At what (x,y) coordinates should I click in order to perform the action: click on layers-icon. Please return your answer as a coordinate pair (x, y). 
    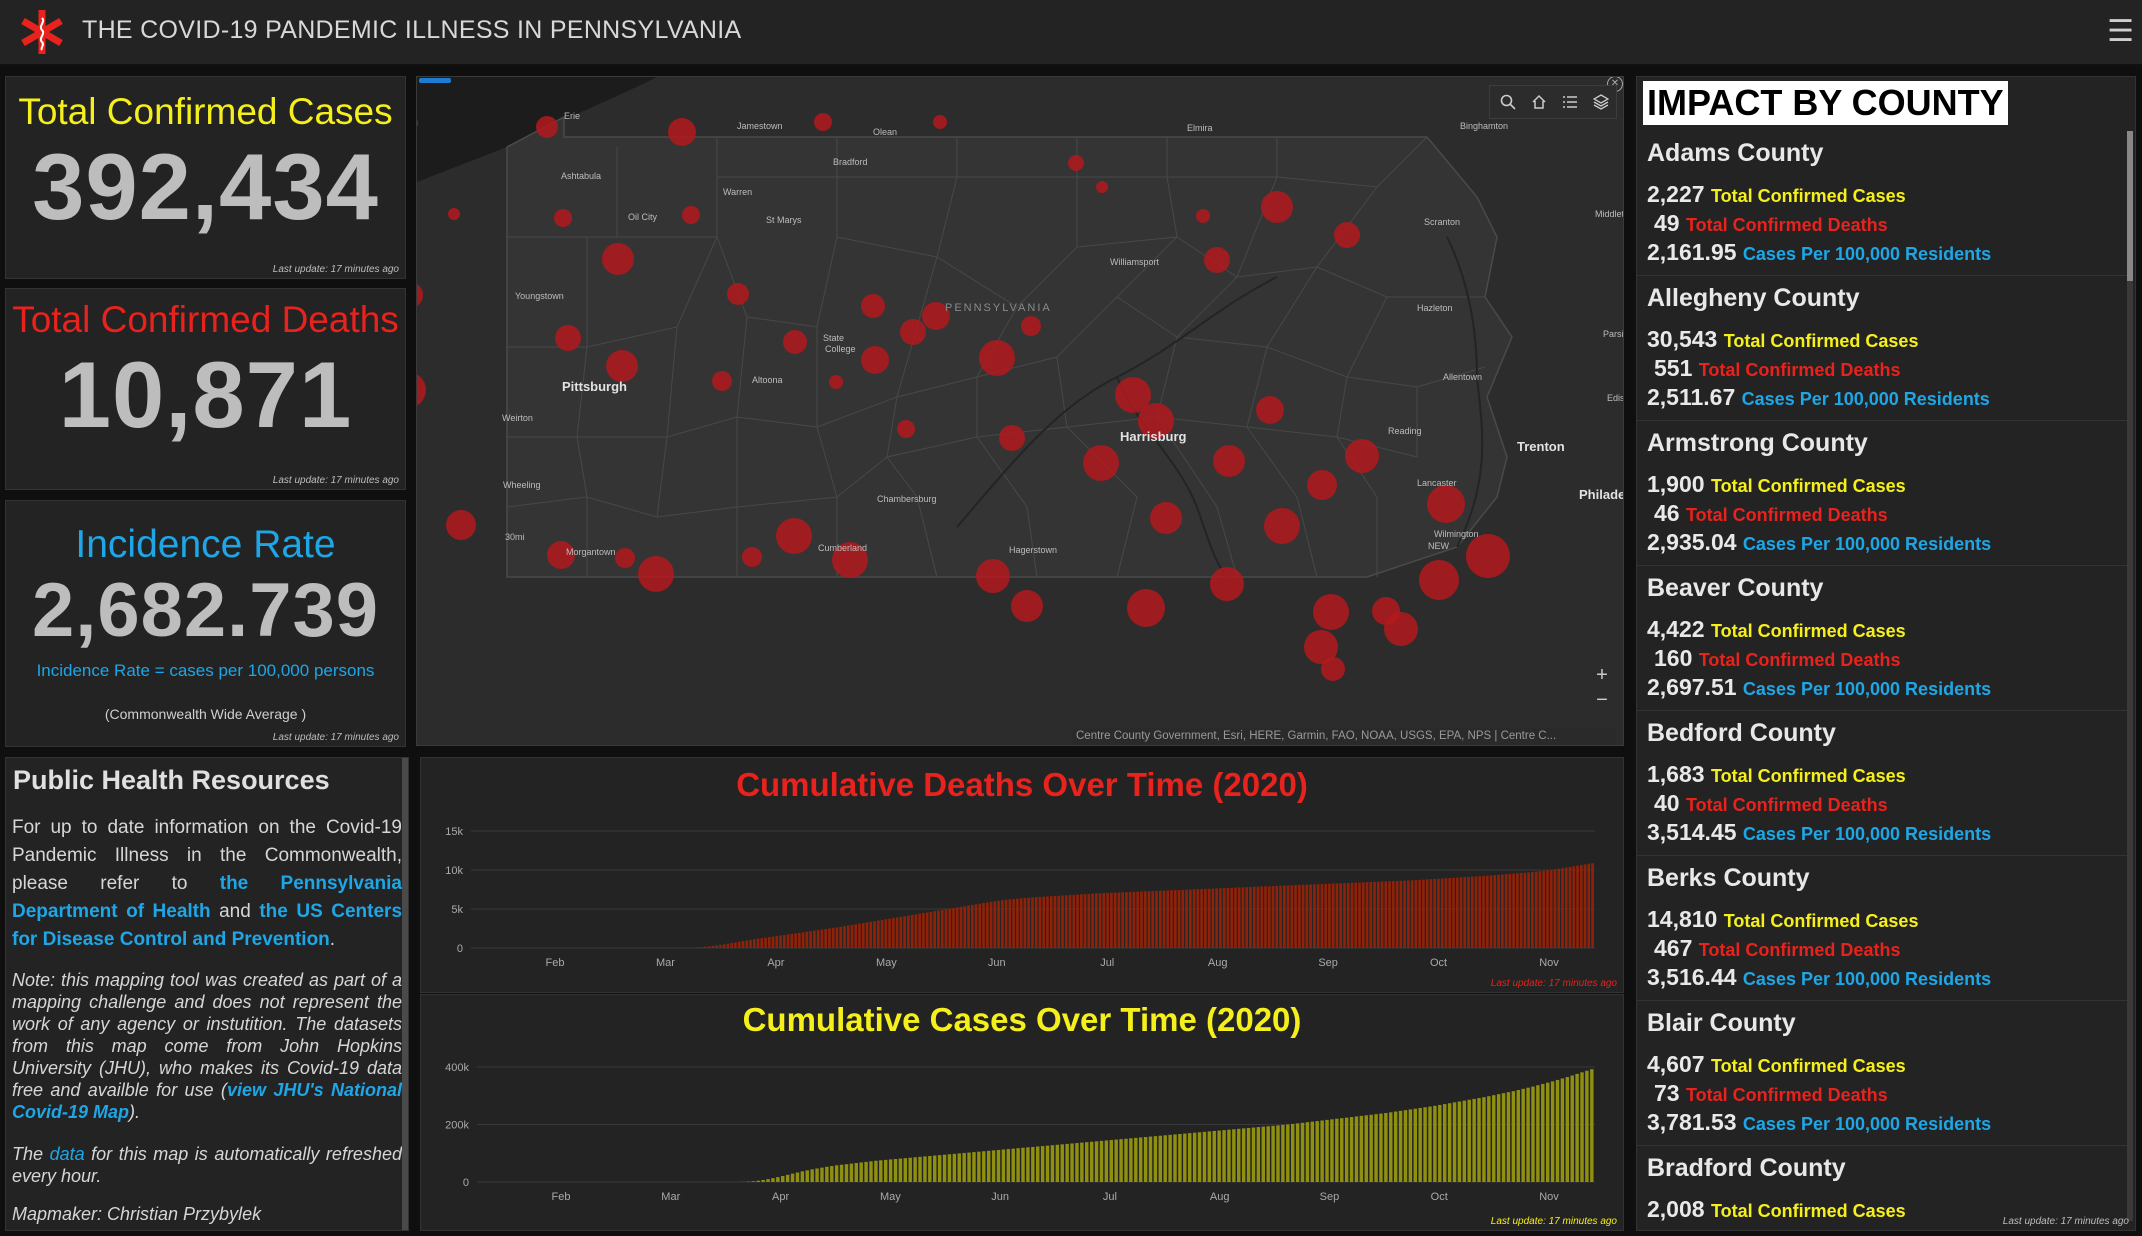
    Looking at the image, I should click on (1601, 102).